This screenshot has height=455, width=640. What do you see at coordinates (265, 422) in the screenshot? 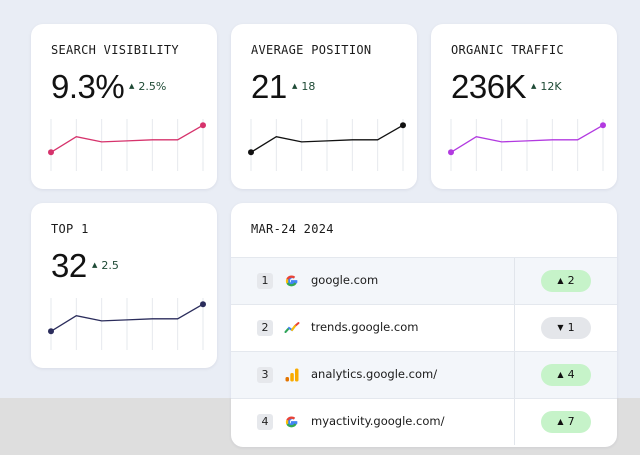
I see `rank-number: 4` at bounding box center [265, 422].